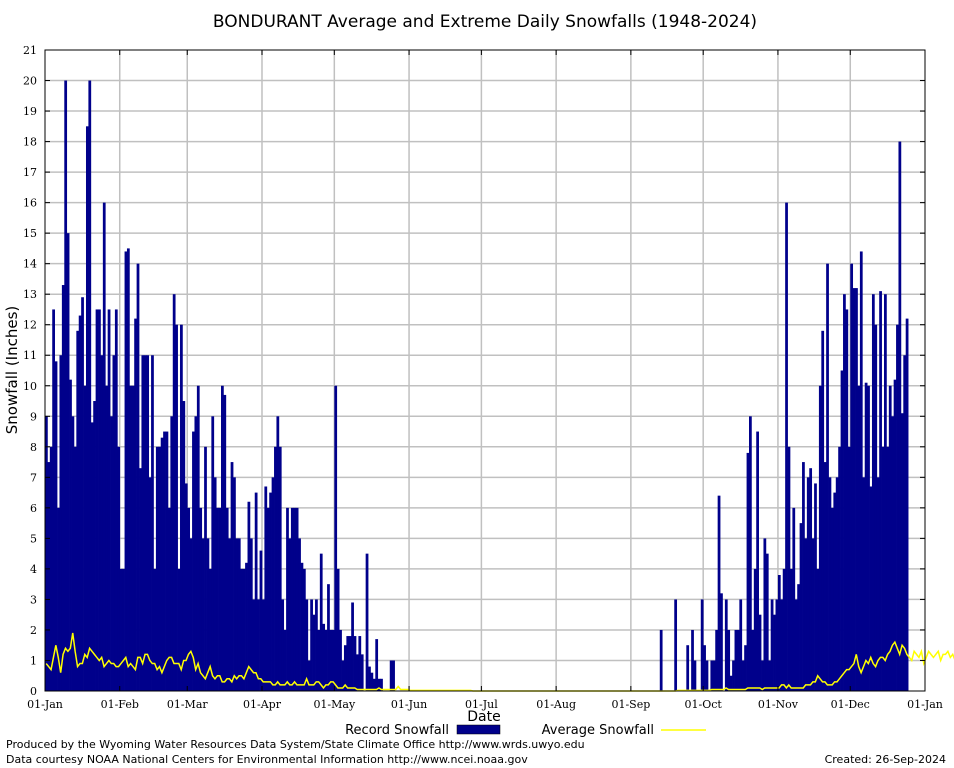 This screenshot has width=954, height=768. Describe the element at coordinates (33, 660) in the screenshot. I see `y-tick-label: 1` at that location.